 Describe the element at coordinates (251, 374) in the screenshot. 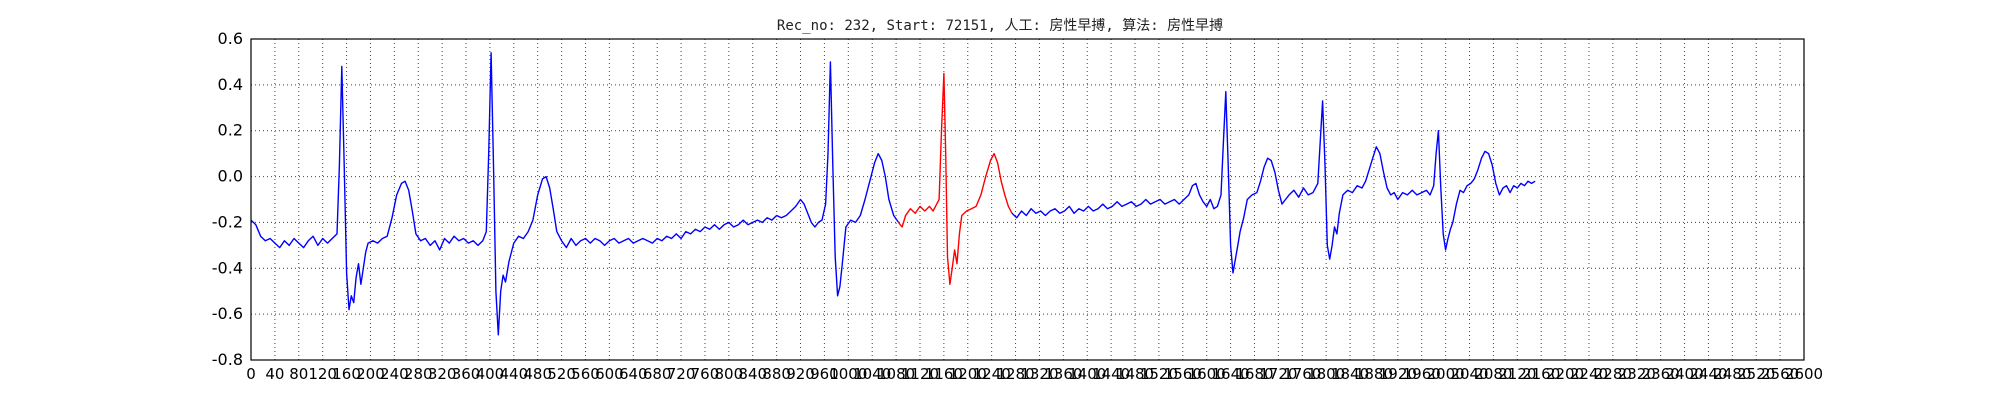

I see `x-tick-label: 0` at that location.